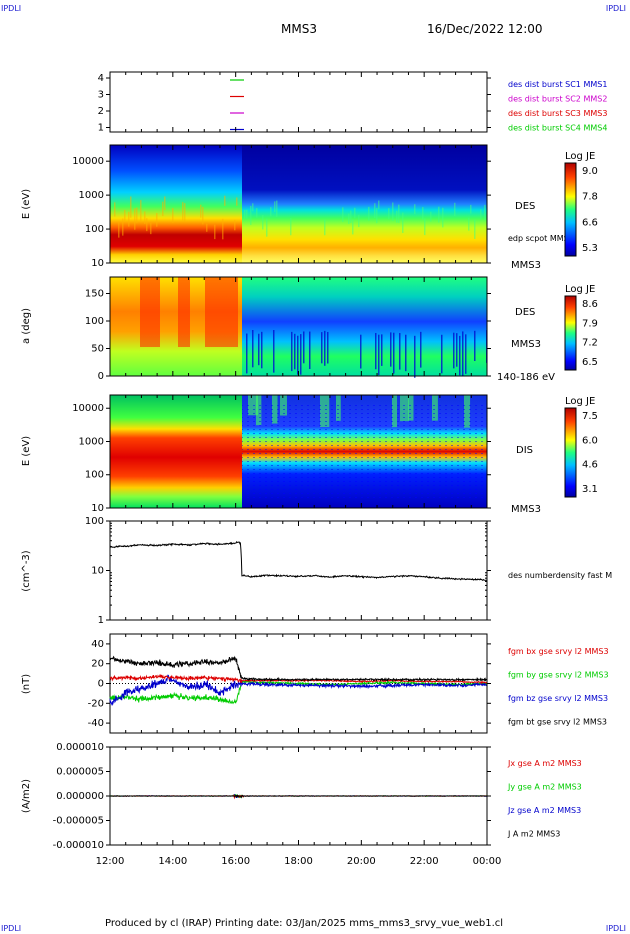  What do you see at coordinates (364, 452) in the screenshot?
I see `dis-energy-texture` at bounding box center [364, 452].